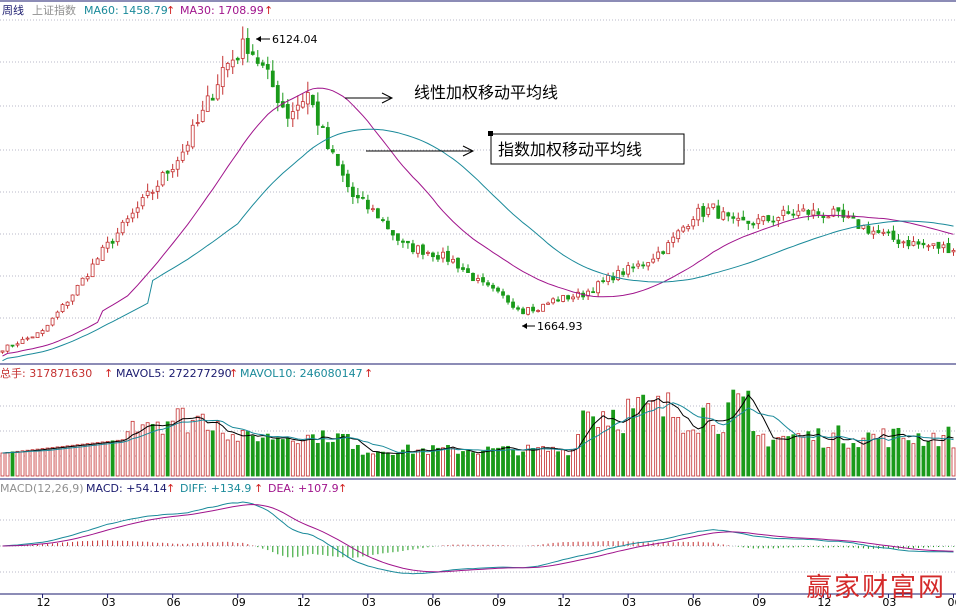 The height and width of the screenshot is (607, 956). What do you see at coordinates (486, 92) in the screenshot?
I see `wma-note: 线性加权移动平均线` at bounding box center [486, 92].